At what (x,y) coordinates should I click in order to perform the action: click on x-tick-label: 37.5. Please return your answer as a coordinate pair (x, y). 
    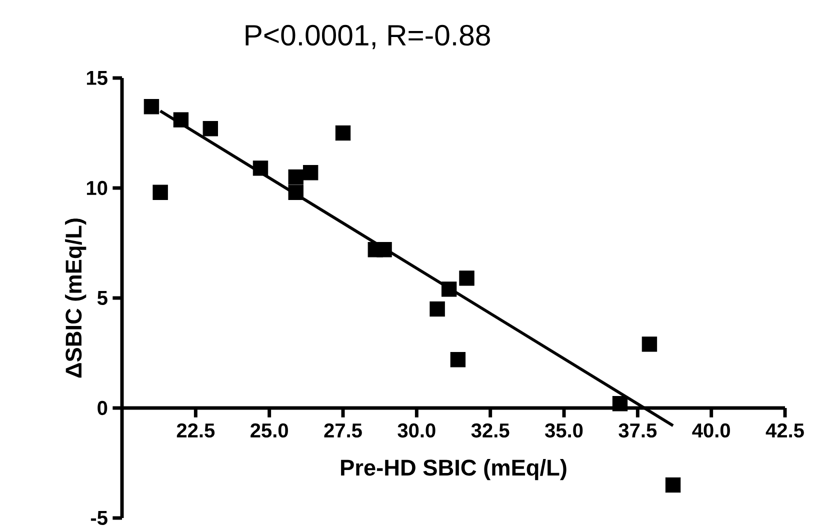
    Looking at the image, I should click on (637, 430).